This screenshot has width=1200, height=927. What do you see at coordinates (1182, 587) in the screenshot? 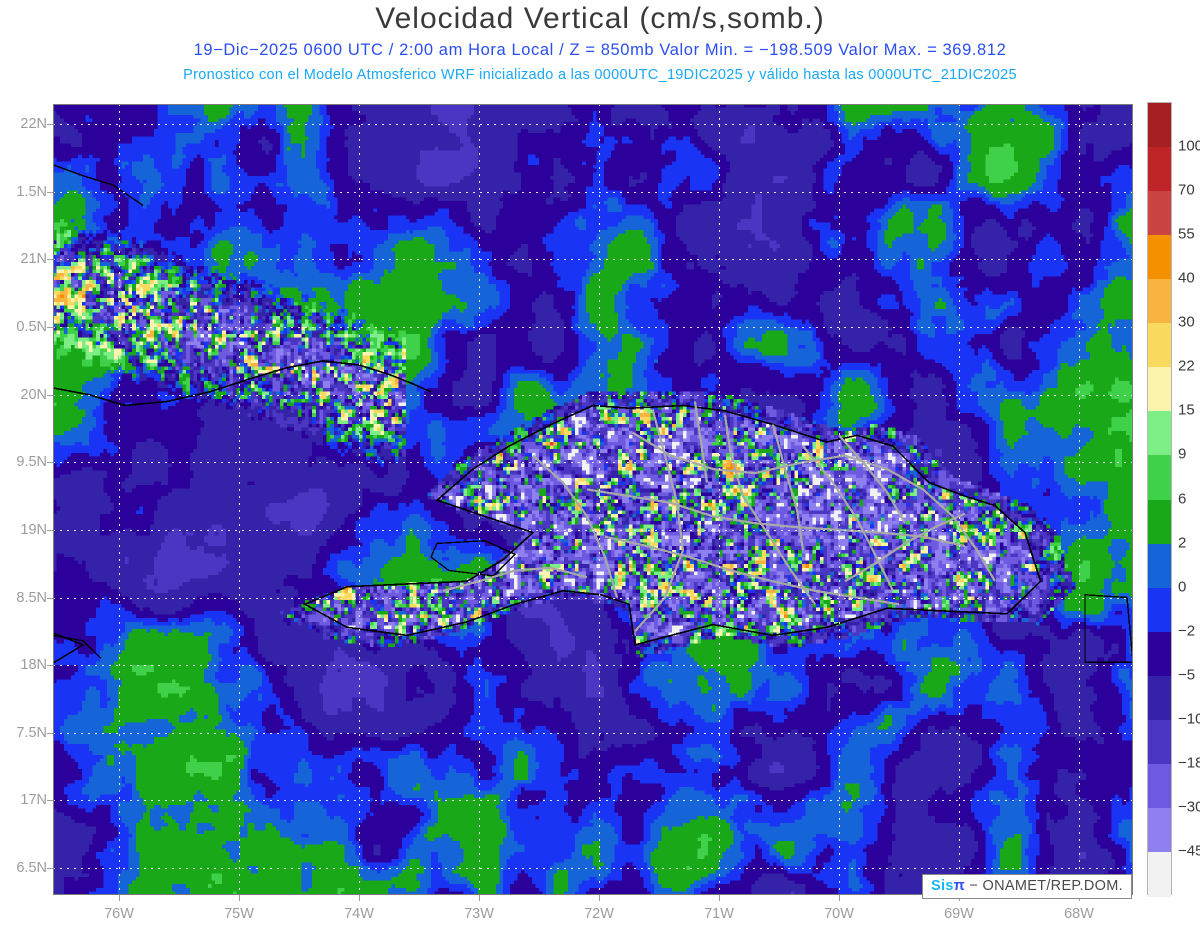
I see `colorbar-tick-label: 0` at bounding box center [1182, 587].